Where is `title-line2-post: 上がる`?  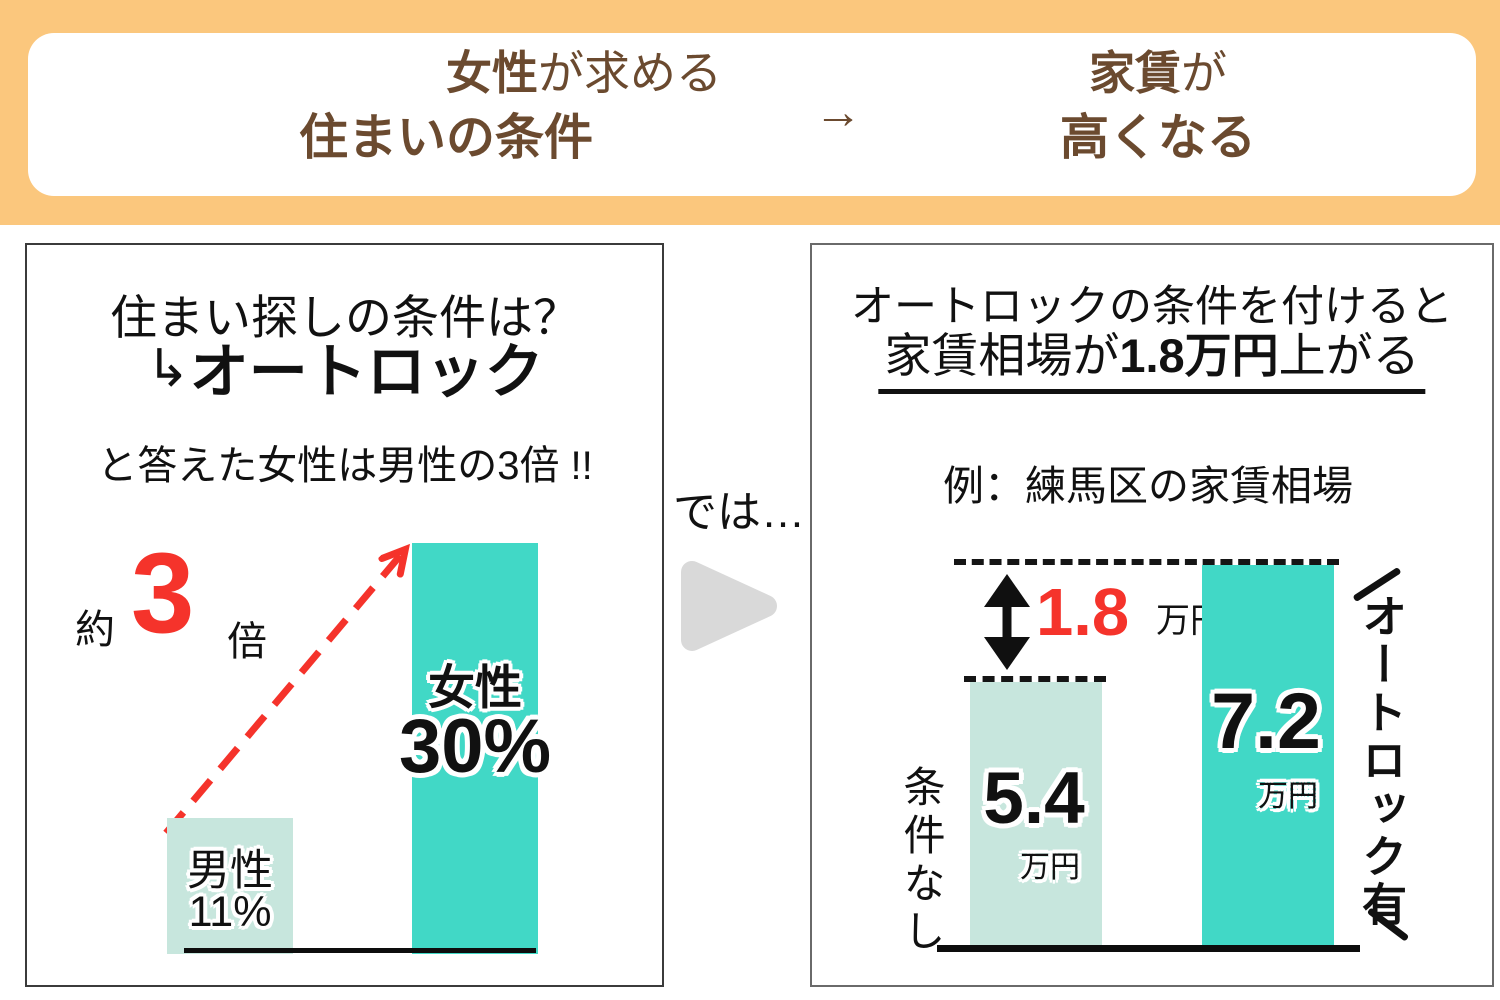 title-line2-post: 上がる is located at coordinates (1349, 355).